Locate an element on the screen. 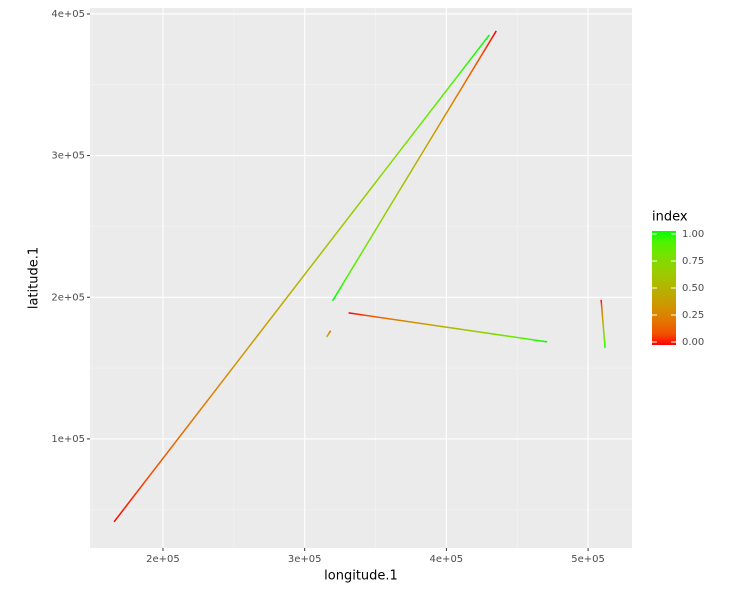  legend-title: index is located at coordinates (670, 217).